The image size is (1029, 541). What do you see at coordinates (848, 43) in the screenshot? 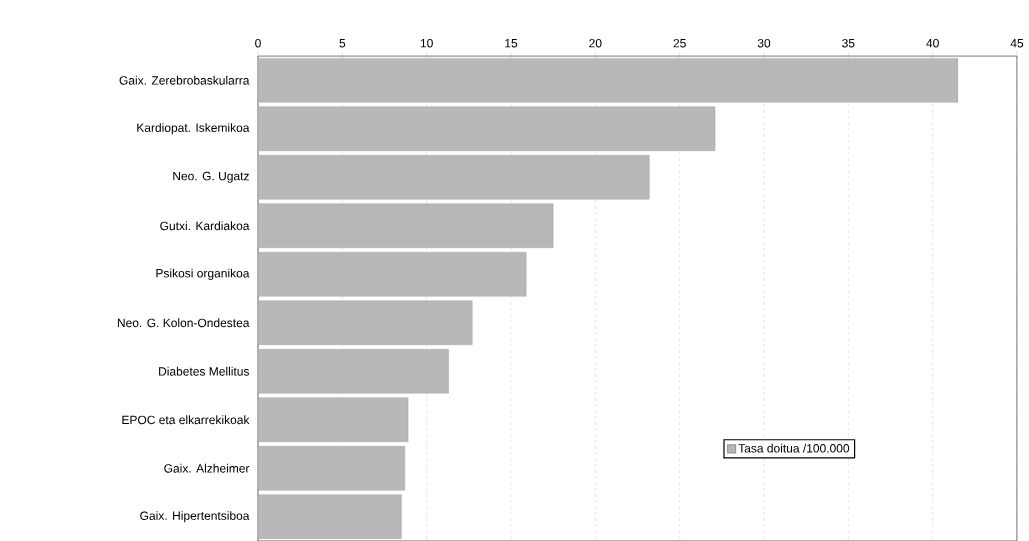
I see `x-tick-label: 35` at bounding box center [848, 43].